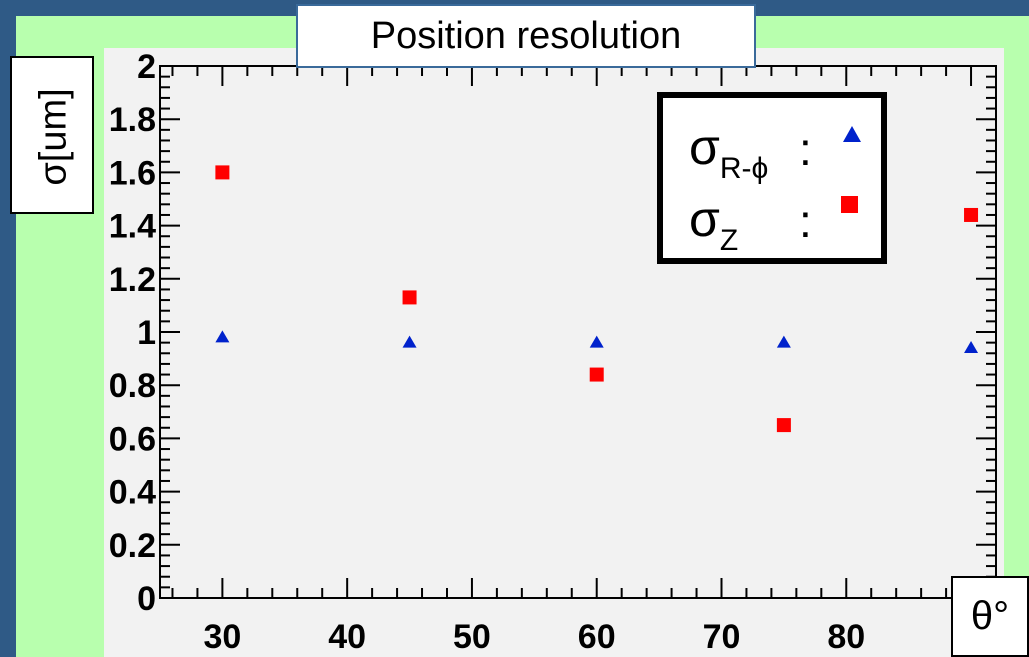 This screenshot has height=657, width=1029. What do you see at coordinates (846, 637) in the screenshot?
I see `x-tick-label: 80` at bounding box center [846, 637].